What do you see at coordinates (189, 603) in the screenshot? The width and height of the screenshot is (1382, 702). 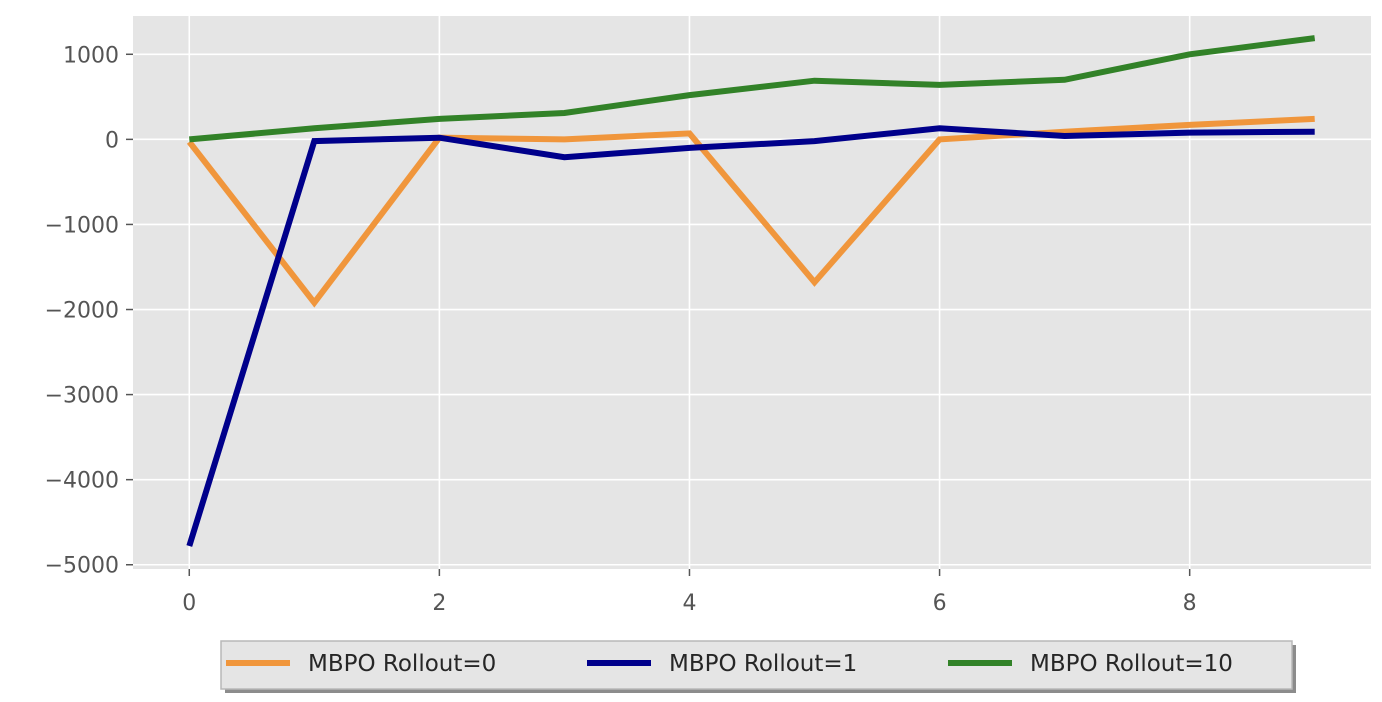 I see `x-tick-label: 0` at bounding box center [189, 603].